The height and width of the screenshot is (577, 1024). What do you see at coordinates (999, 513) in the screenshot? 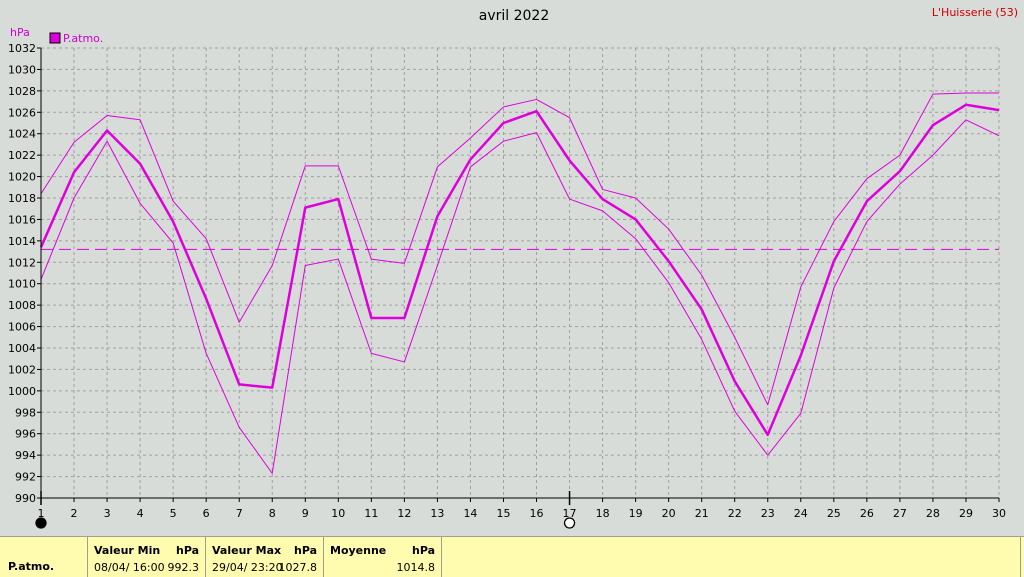
I see `x-tick-label: 30` at bounding box center [999, 513].